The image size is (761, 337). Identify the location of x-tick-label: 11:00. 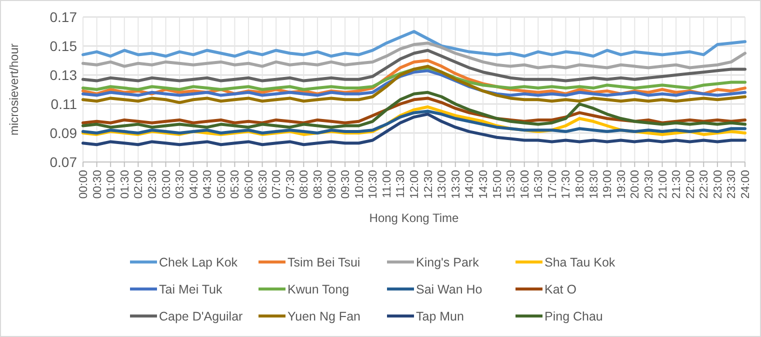
(387, 184).